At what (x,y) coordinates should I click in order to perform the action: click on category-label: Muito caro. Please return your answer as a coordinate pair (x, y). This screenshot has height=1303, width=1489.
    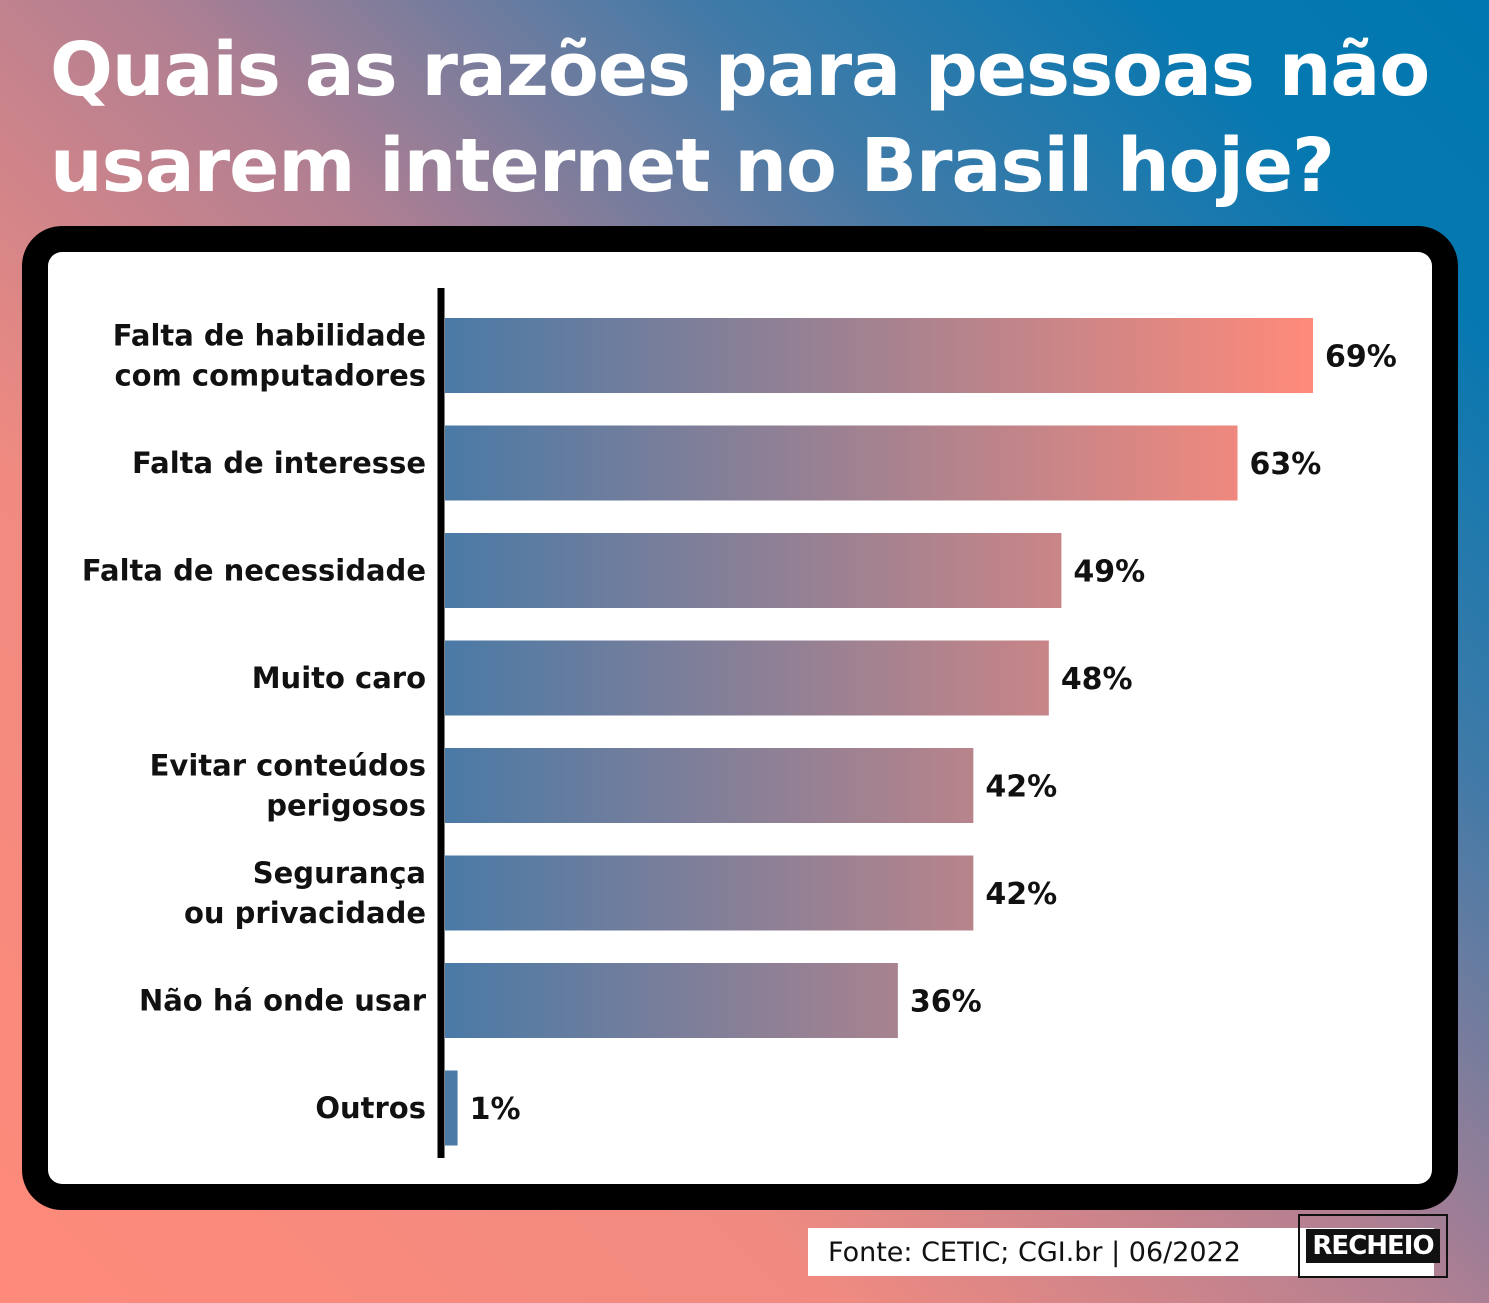
    Looking at the image, I should click on (339, 678).